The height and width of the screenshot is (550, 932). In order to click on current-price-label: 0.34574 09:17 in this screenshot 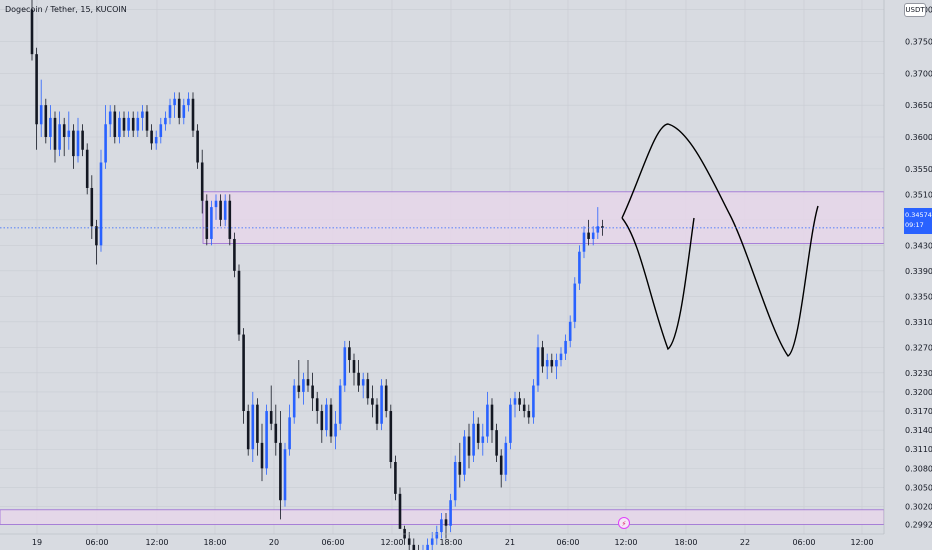, I will do `click(918, 221)`.